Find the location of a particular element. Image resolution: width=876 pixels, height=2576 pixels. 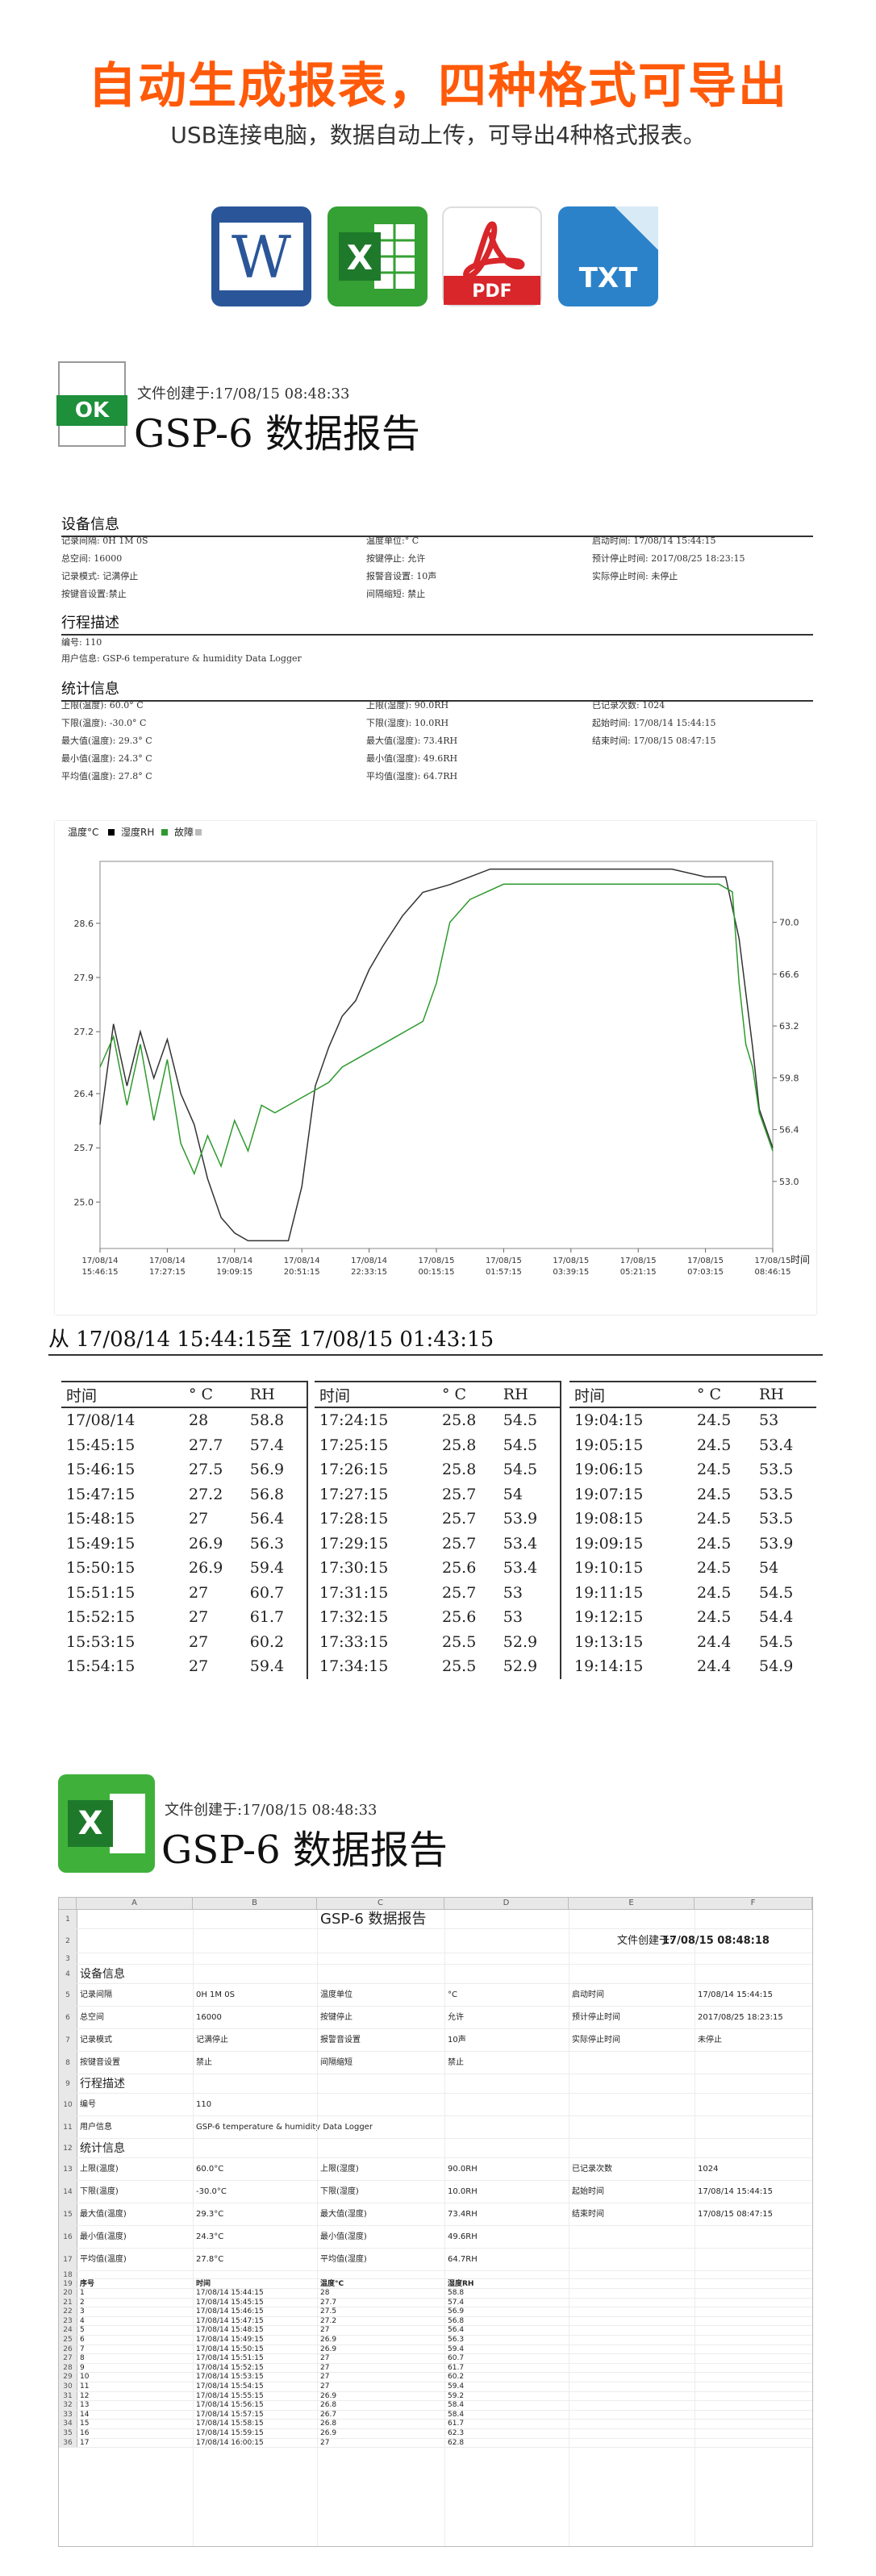

row-number: 2 is located at coordinates (68, 1941).